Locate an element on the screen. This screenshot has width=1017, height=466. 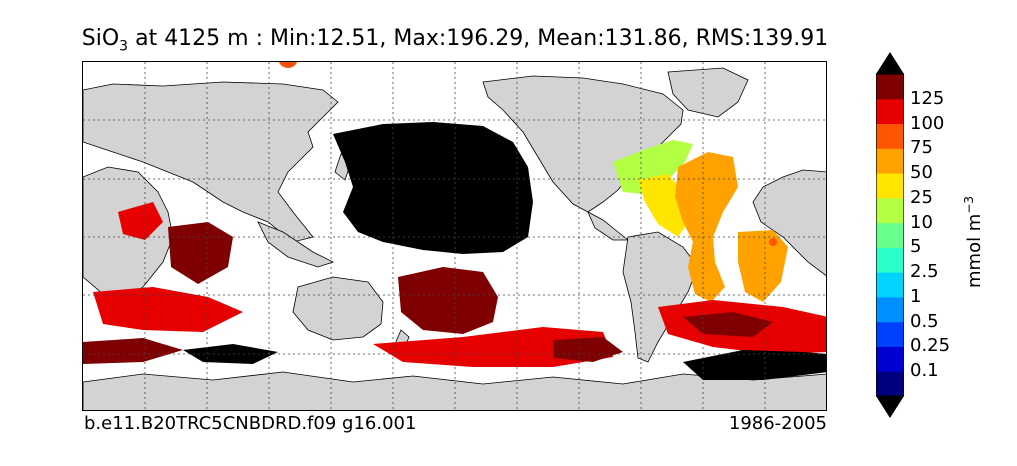
colorbar-segments is located at coordinates (890, 235).